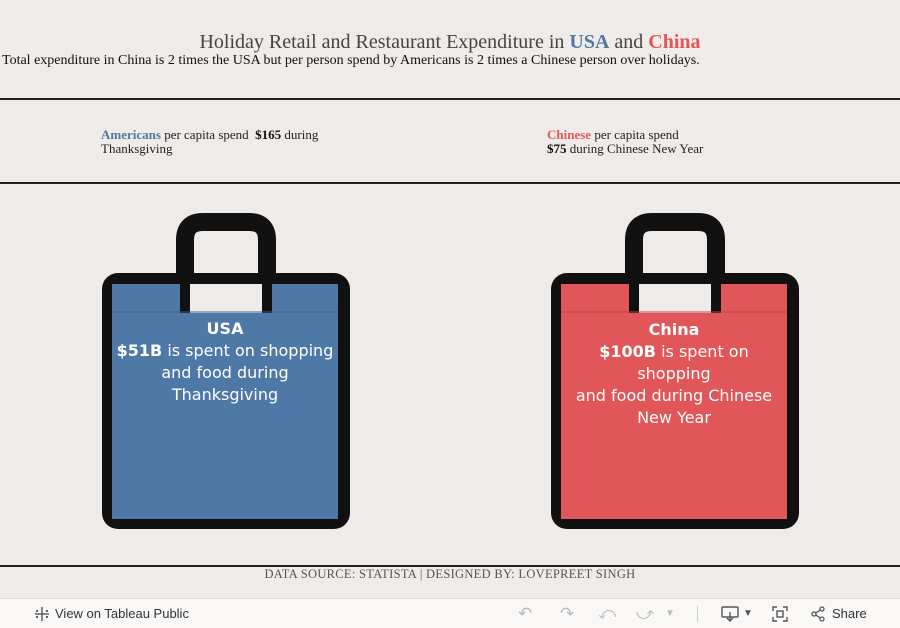 Image resolution: width=900 pixels, height=628 pixels. Describe the element at coordinates (42, 613) in the screenshot. I see `tableau-icon` at that location.